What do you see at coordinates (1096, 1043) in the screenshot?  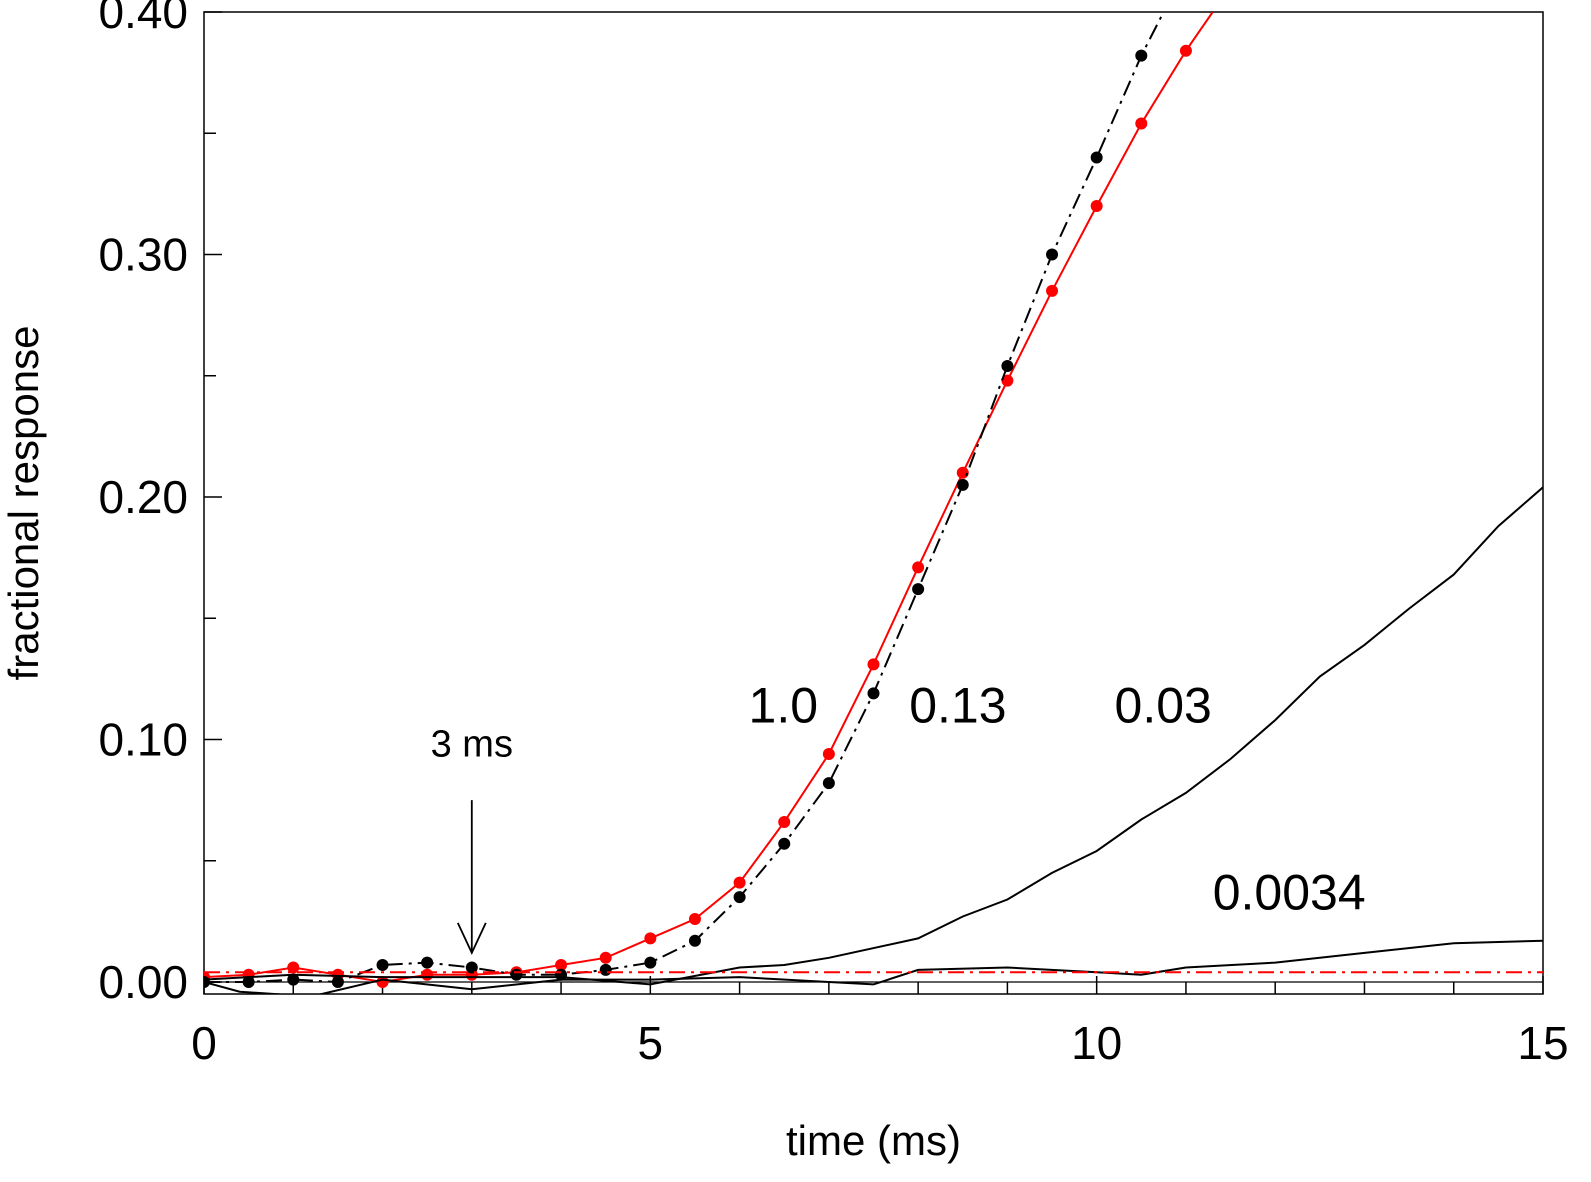 I see `x-tick-label: 10` at bounding box center [1096, 1043].